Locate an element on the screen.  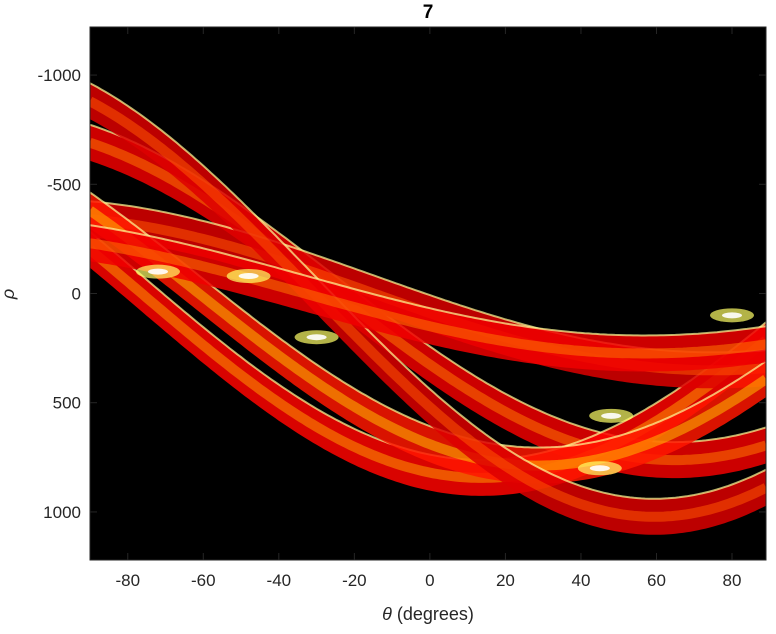
x-tick-label: -40 is located at coordinates (279, 580).